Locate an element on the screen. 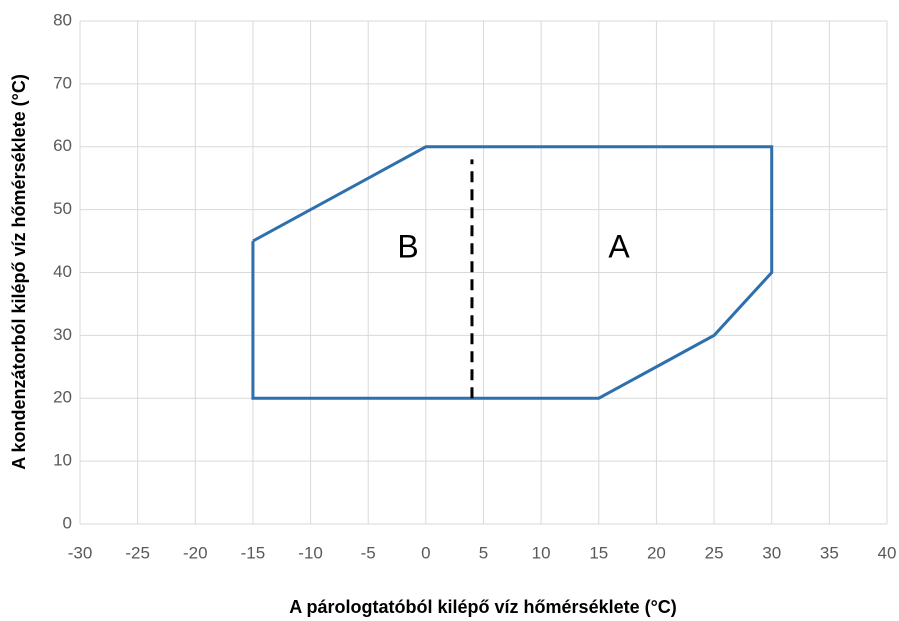 The width and height of the screenshot is (899, 621). x-tick-label: -25 is located at coordinates (137, 552).